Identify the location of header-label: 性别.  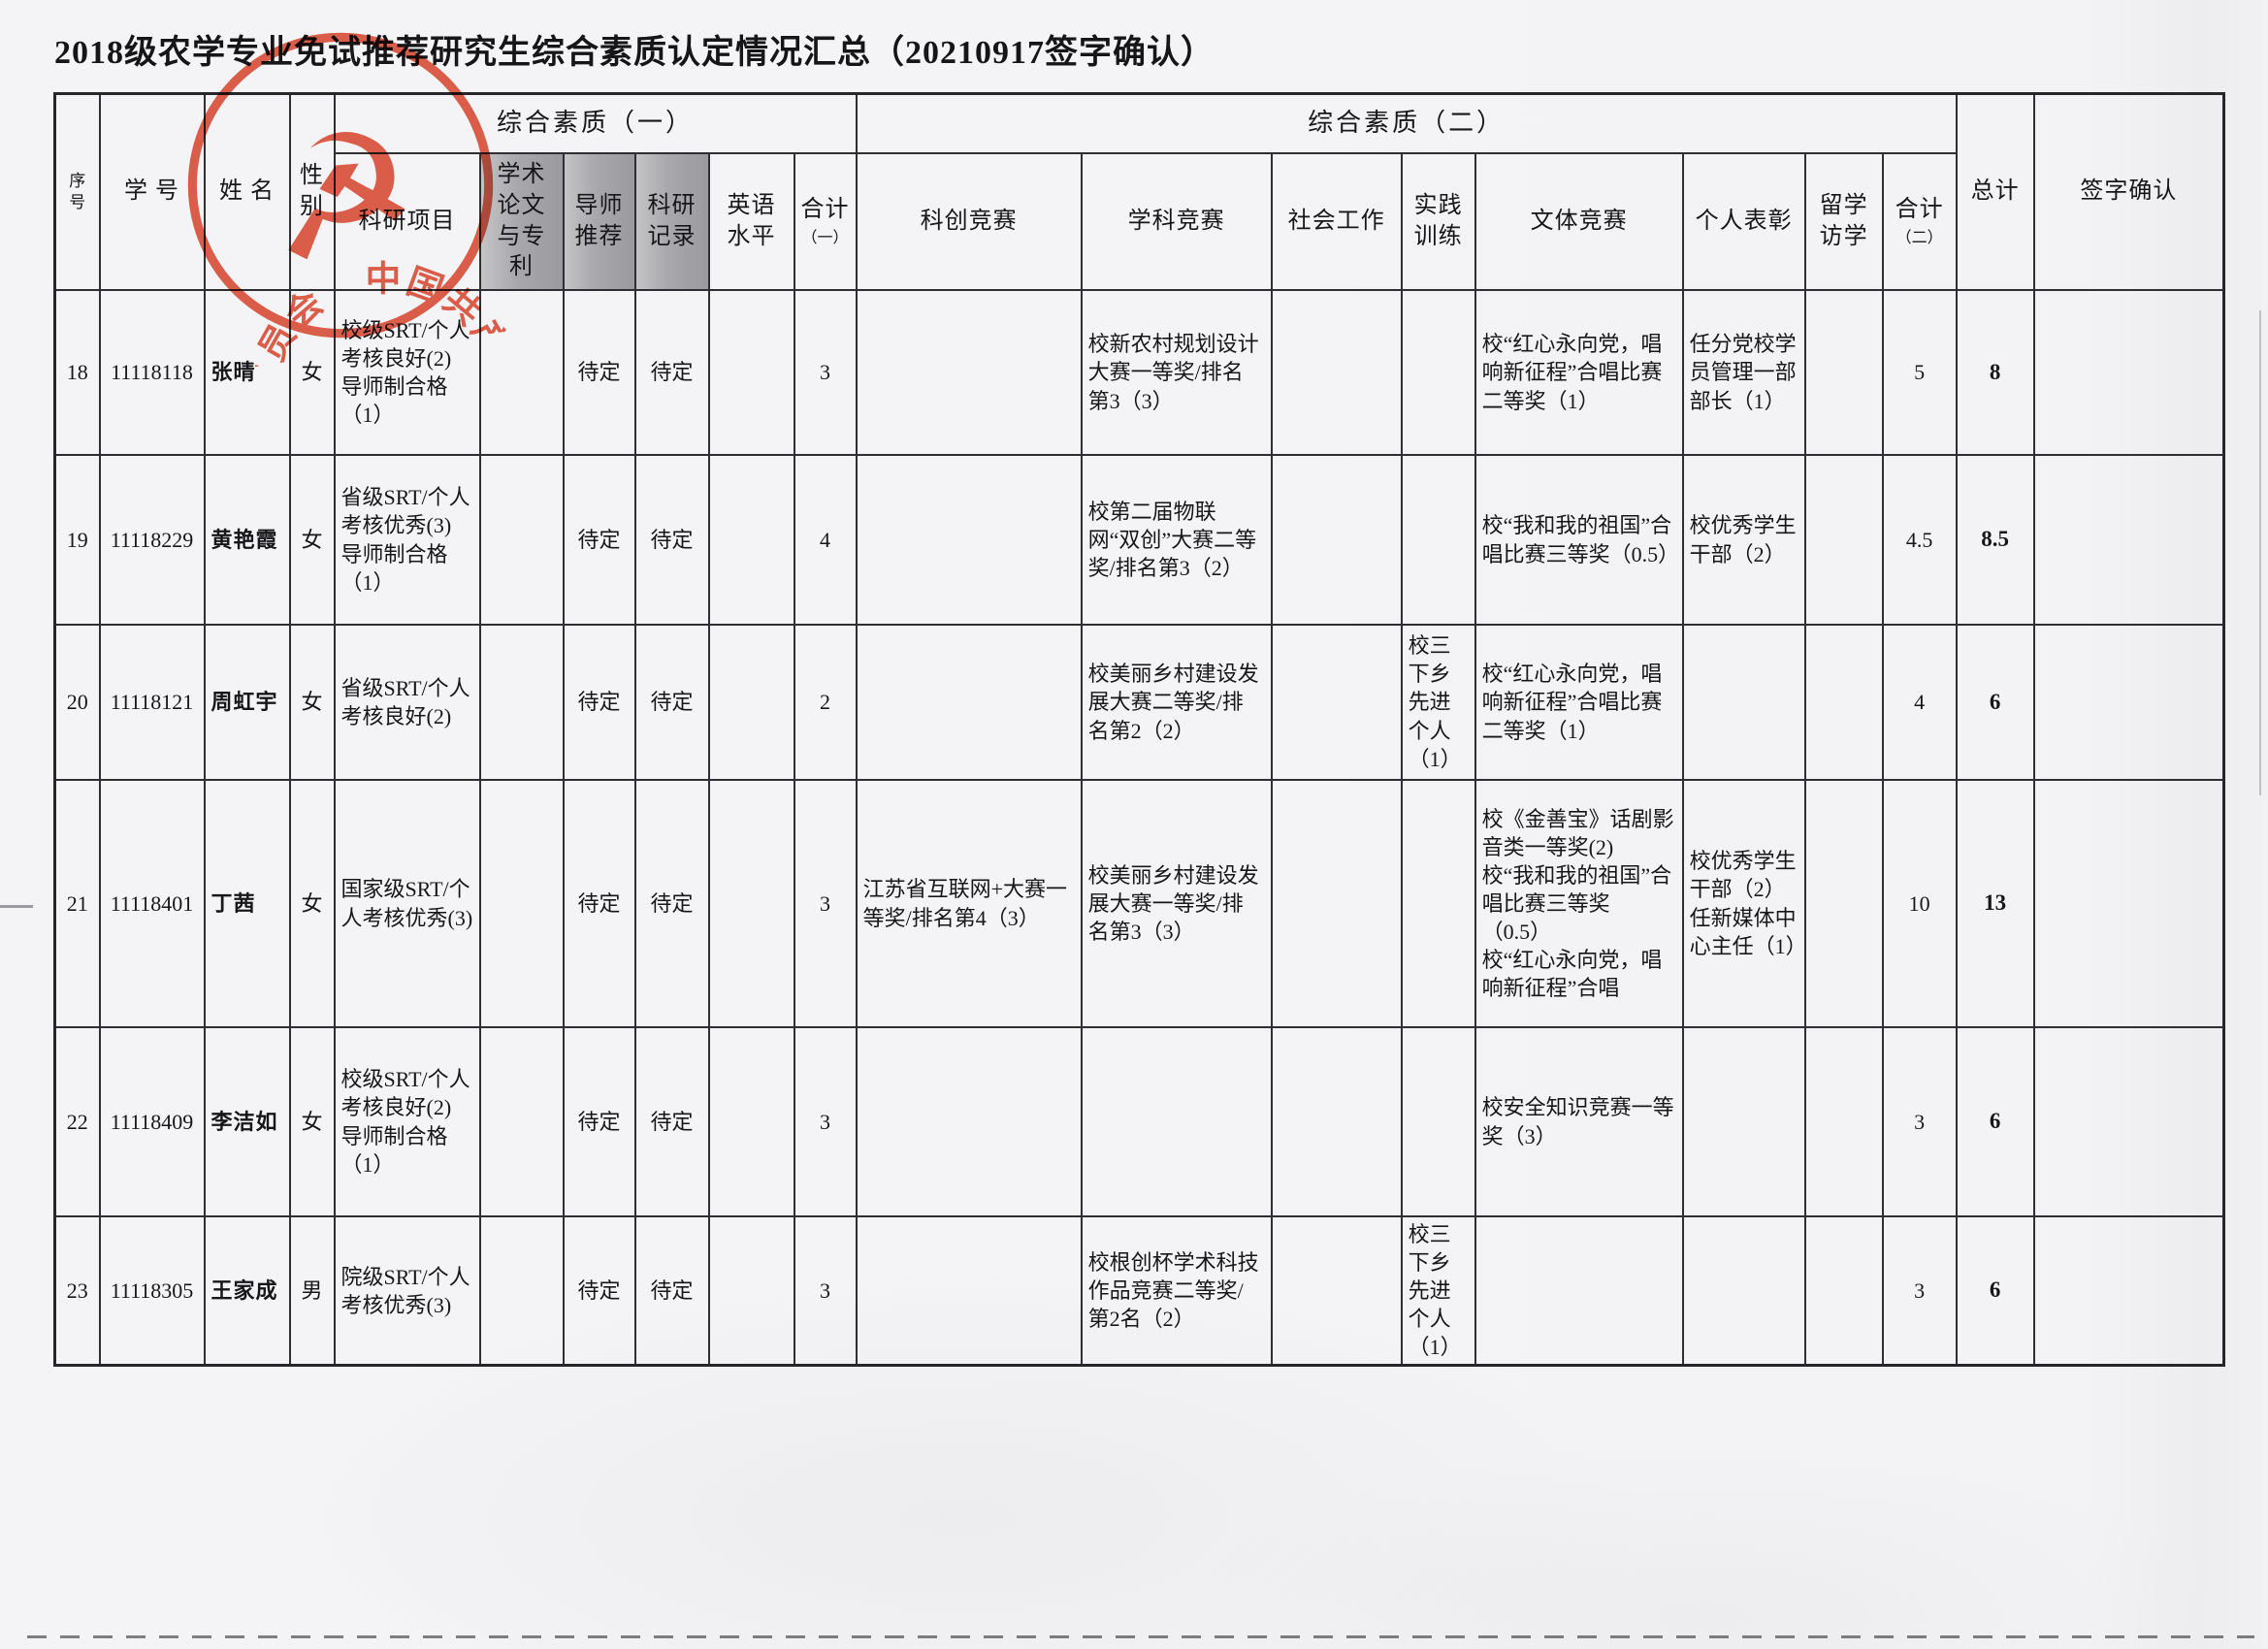
(312, 191).